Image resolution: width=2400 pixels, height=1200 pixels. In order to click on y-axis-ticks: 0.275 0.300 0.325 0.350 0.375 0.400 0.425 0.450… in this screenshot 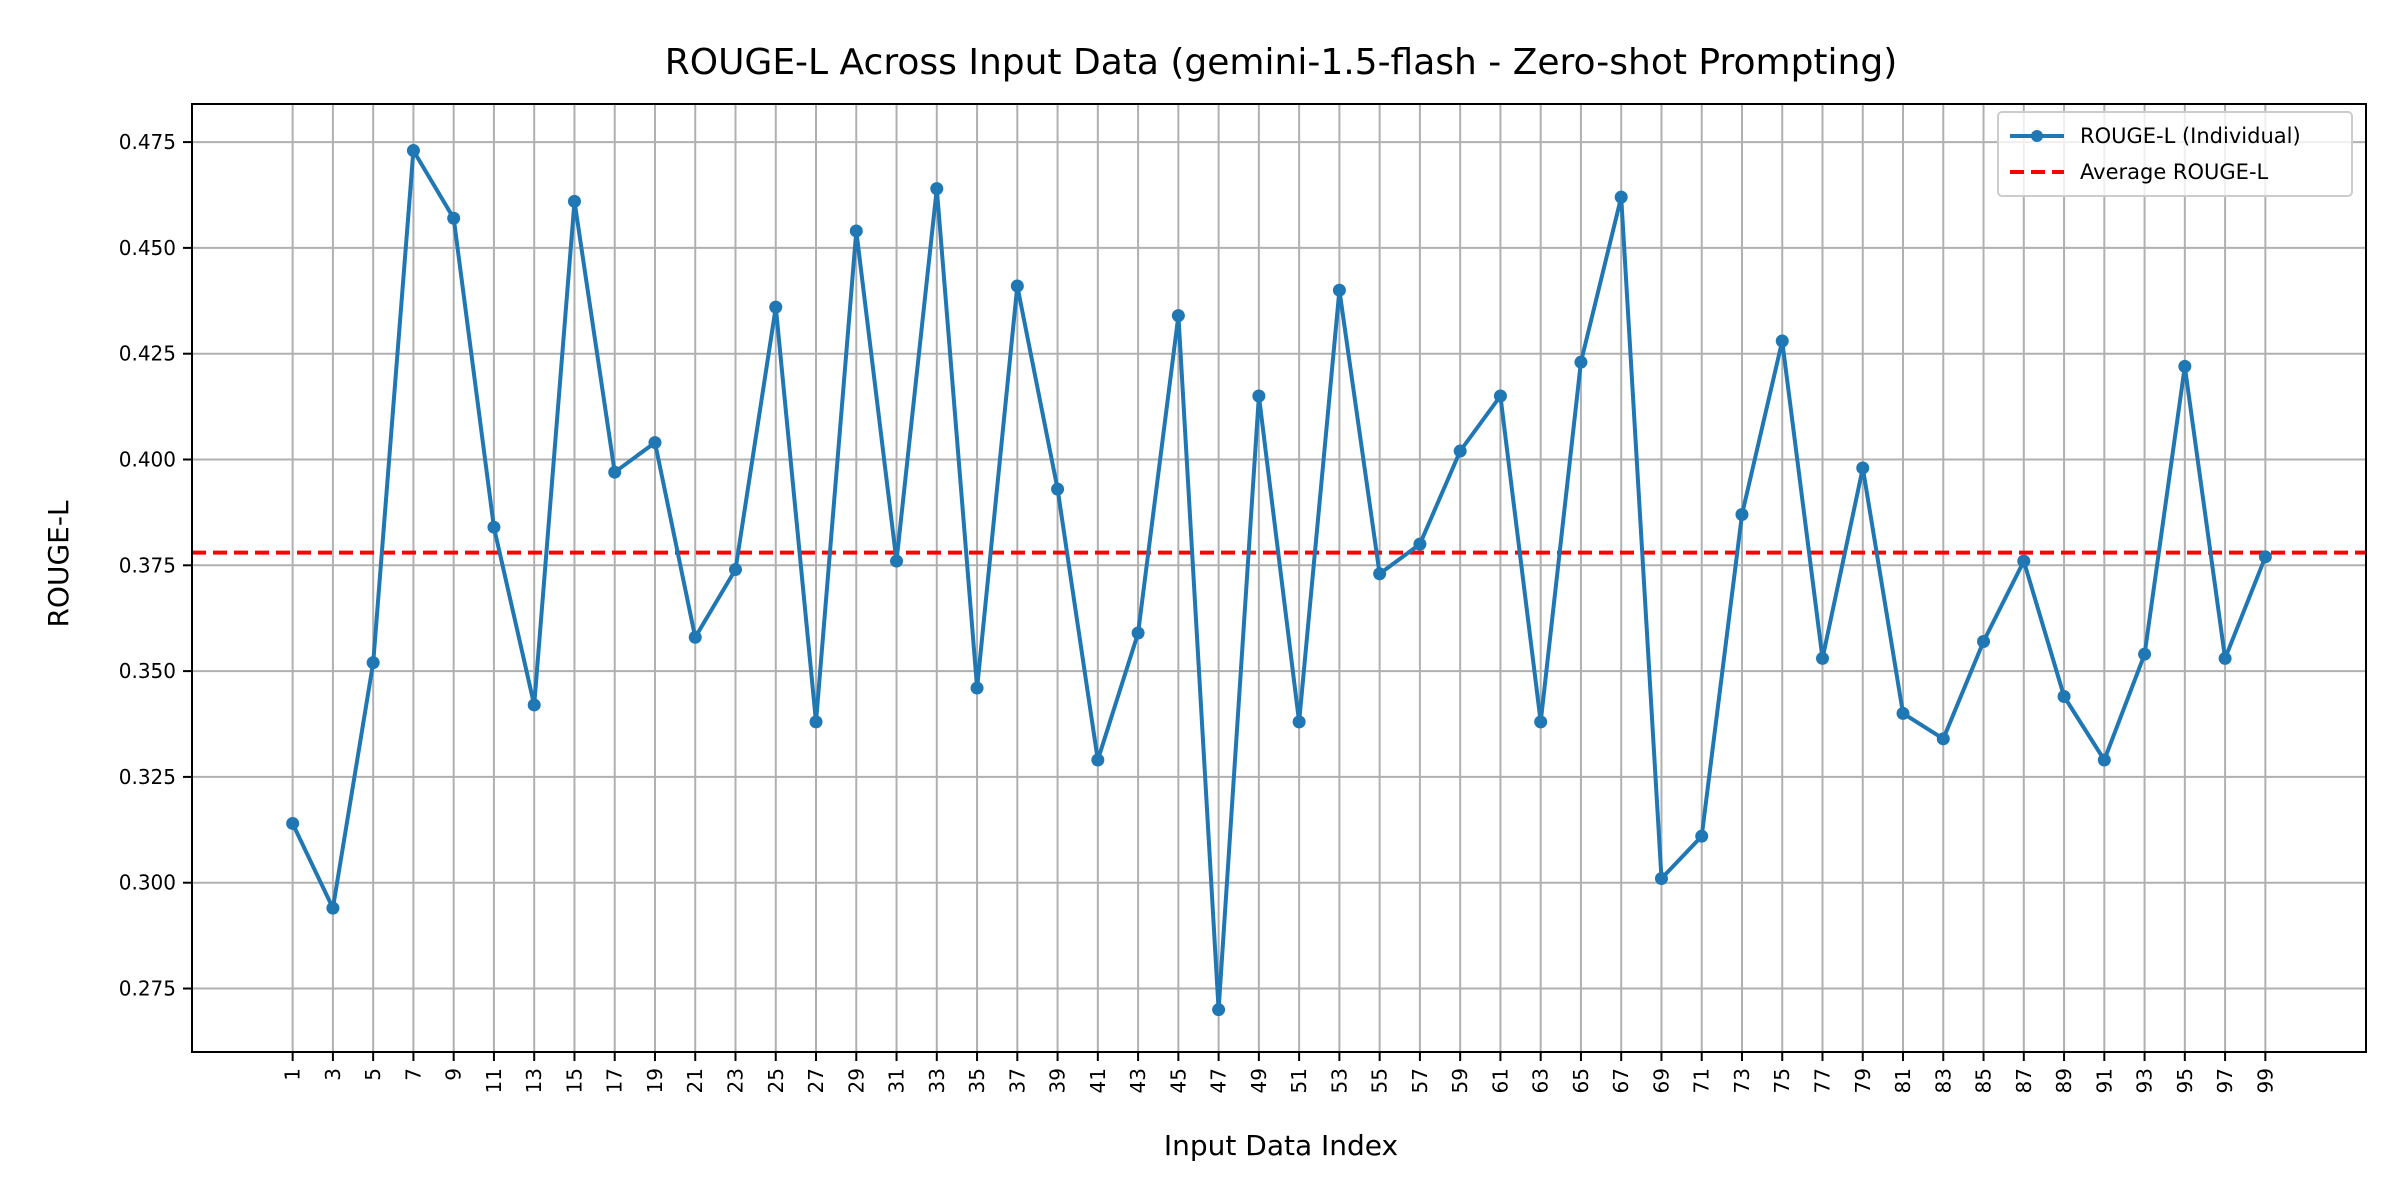, I will do `click(155, 565)`.